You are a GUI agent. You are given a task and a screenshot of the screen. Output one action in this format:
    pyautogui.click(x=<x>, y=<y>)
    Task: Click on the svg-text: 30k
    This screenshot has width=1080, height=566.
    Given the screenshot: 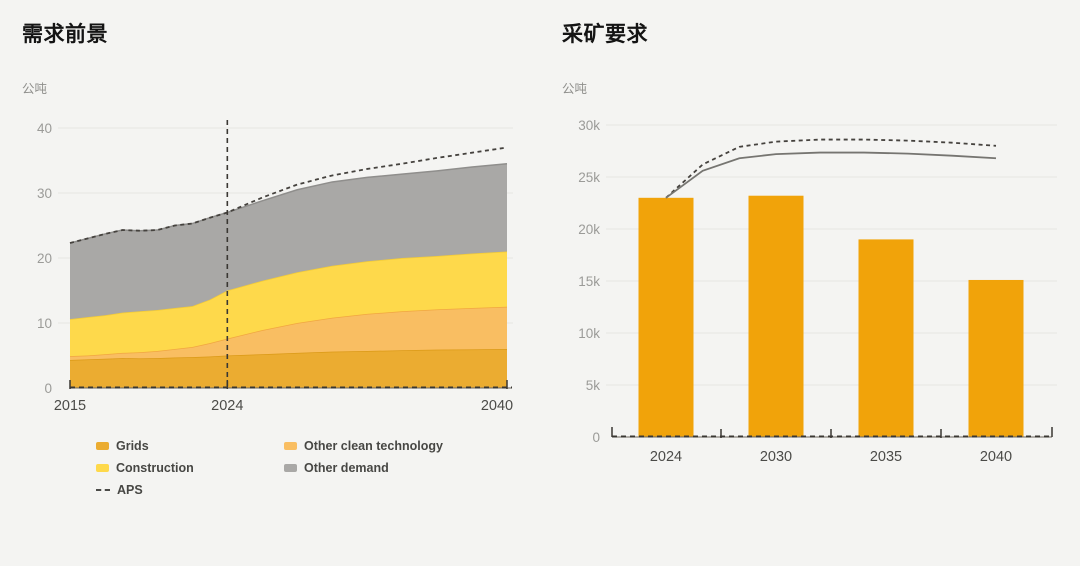 What is the action you would take?
    pyautogui.click(x=589, y=125)
    